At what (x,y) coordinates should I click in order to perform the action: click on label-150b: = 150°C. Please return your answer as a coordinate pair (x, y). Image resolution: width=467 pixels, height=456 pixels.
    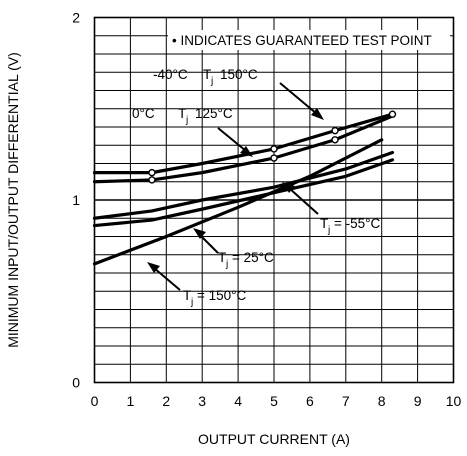
    Looking at the image, I should click on (222, 295).